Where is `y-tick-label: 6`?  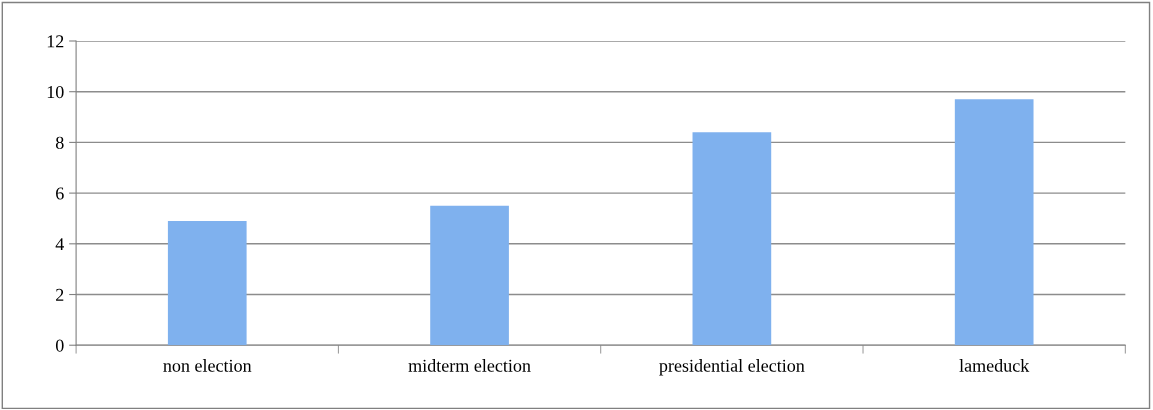
y-tick-label: 6 is located at coordinates (60, 193).